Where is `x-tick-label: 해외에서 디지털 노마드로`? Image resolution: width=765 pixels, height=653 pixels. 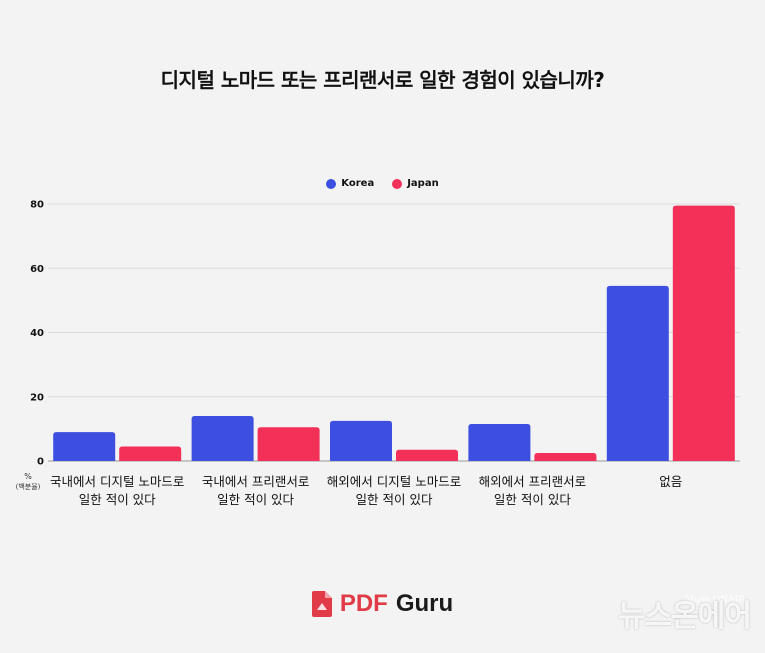
x-tick-label: 해외에서 디지털 노마드로 is located at coordinates (394, 481).